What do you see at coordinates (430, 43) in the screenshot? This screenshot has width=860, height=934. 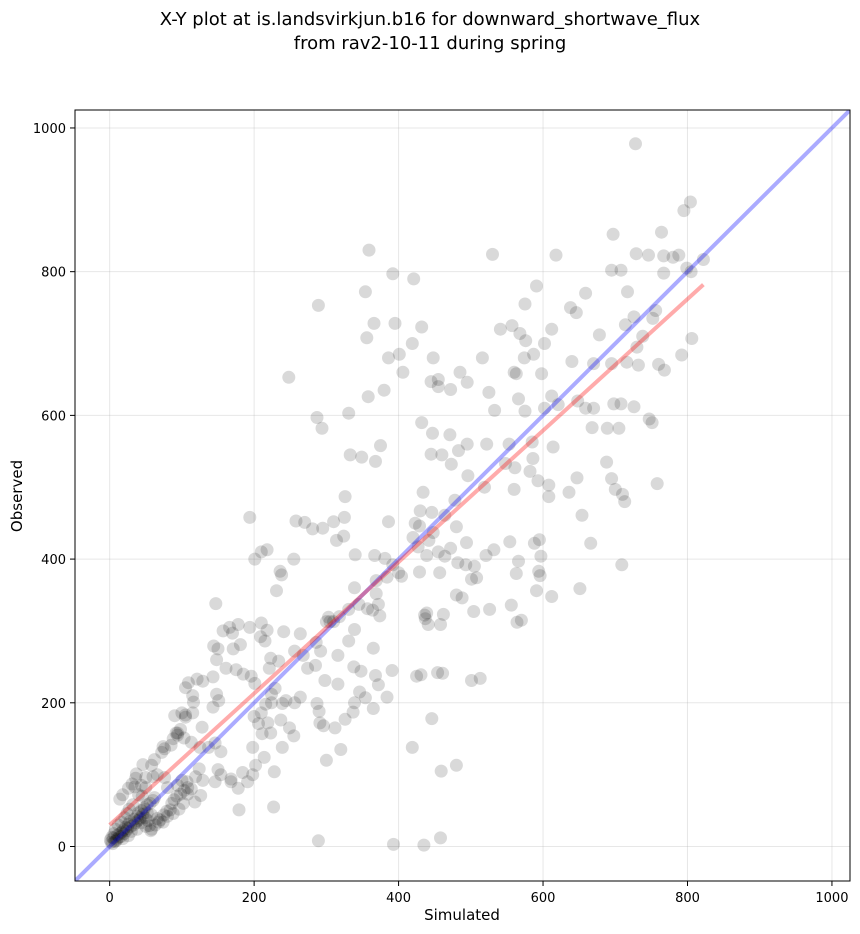 I see `chart-title-line-2: from rav2-10-11 during spring` at bounding box center [430, 43].